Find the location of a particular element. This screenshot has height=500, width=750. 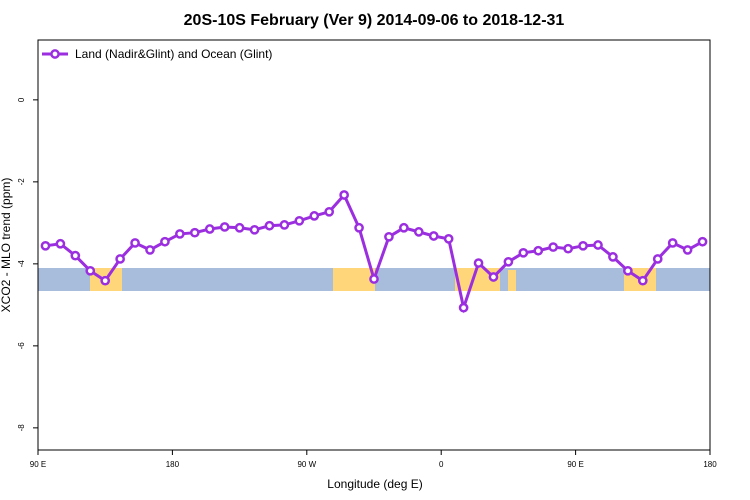

x-tick-label: 90 W is located at coordinates (306, 464).